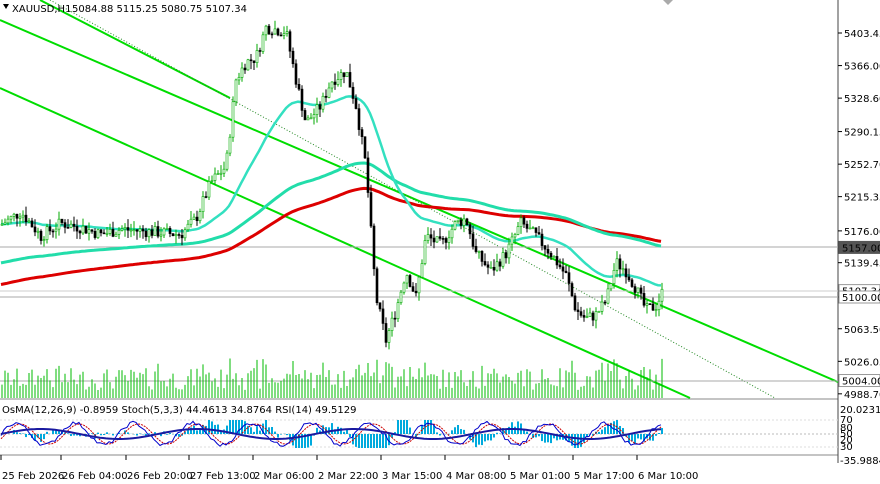 The image size is (880, 484). I want to click on collapse-triangle-icon, so click(6, 6).